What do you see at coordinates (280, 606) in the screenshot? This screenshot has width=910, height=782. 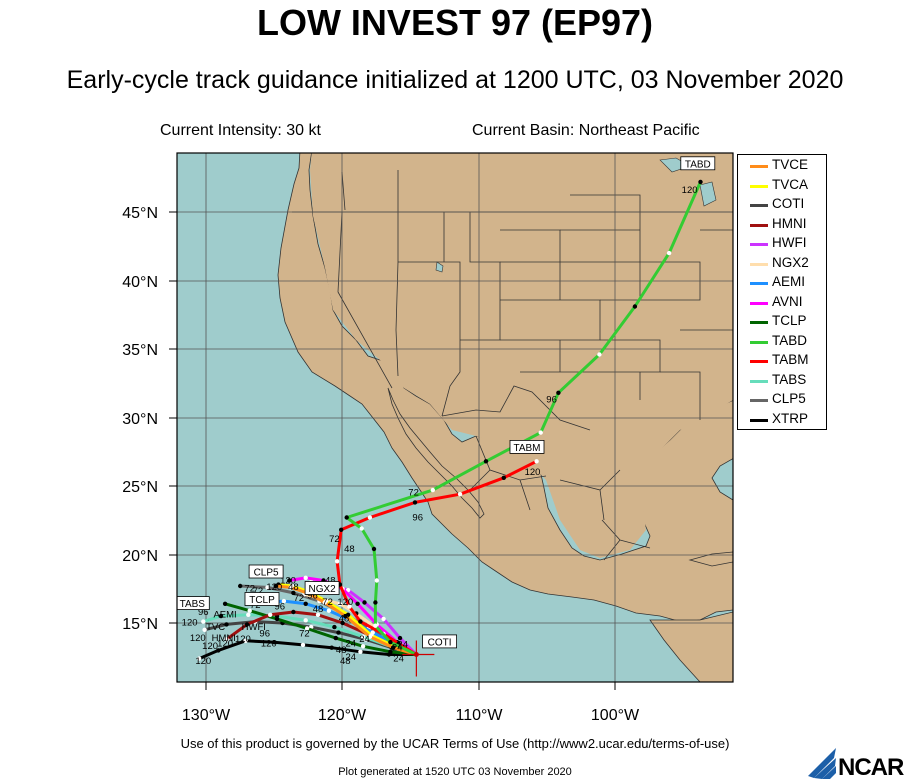 I see `map-annotation-label: 96` at bounding box center [280, 606].